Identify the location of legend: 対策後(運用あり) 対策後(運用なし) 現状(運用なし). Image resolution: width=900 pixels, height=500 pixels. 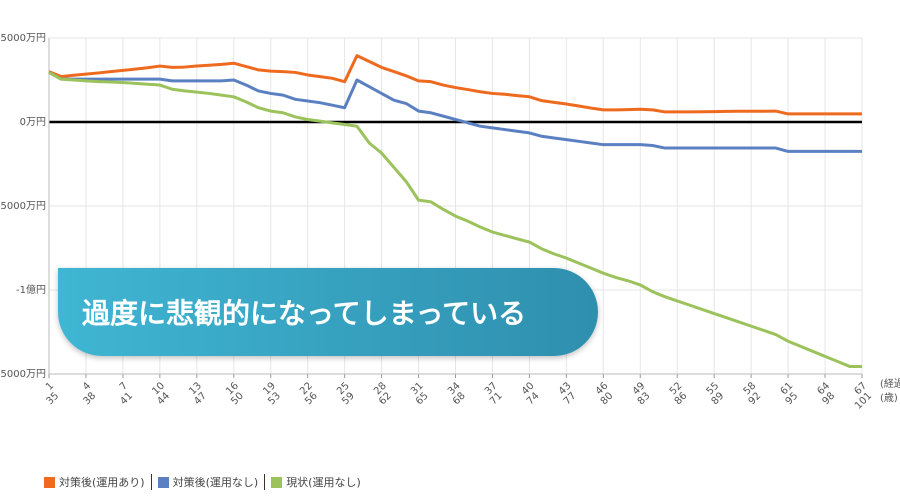
(205, 482).